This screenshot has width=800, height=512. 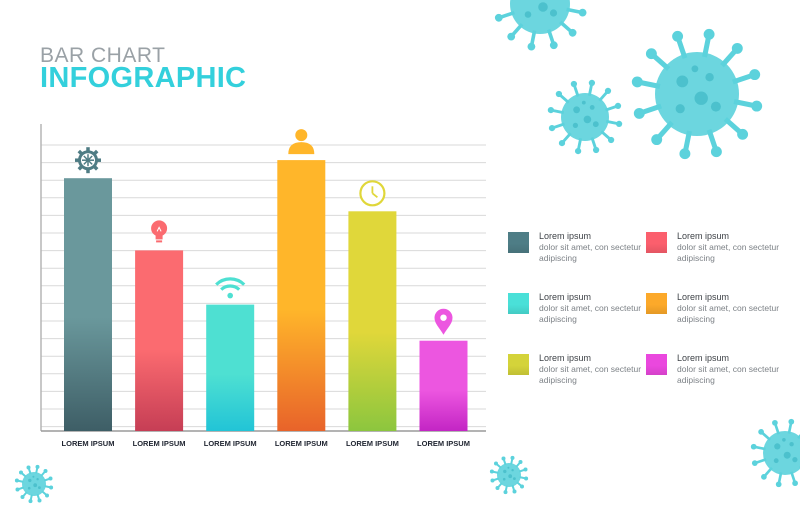 I want to click on chart-title-line1: BAR CHART, so click(x=103, y=55).